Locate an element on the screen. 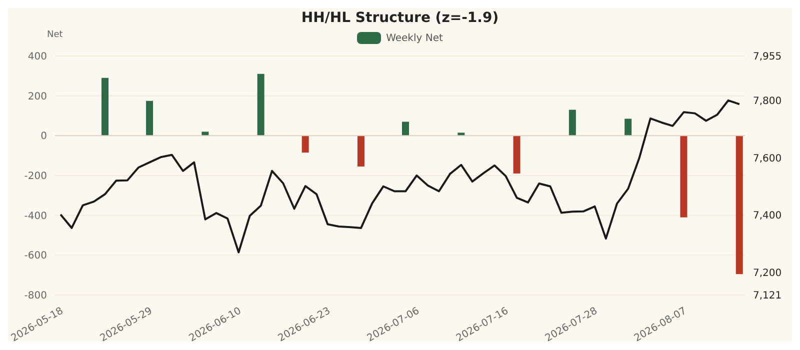 The width and height of the screenshot is (800, 350). y-tick-label: -200 is located at coordinates (35, 176).